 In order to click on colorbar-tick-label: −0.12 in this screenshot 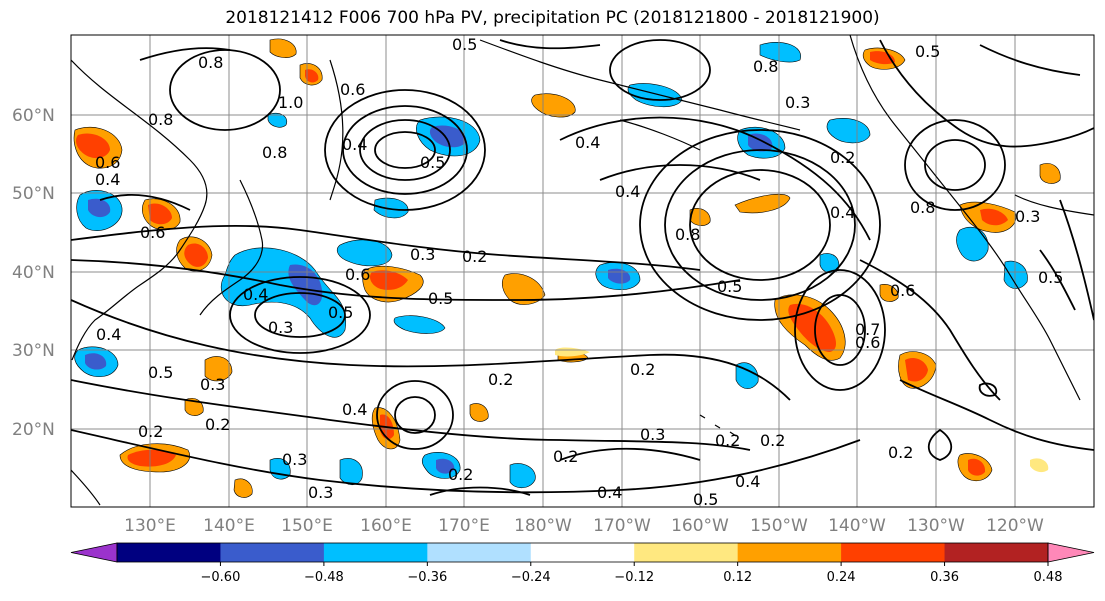, I will do `click(634, 577)`.